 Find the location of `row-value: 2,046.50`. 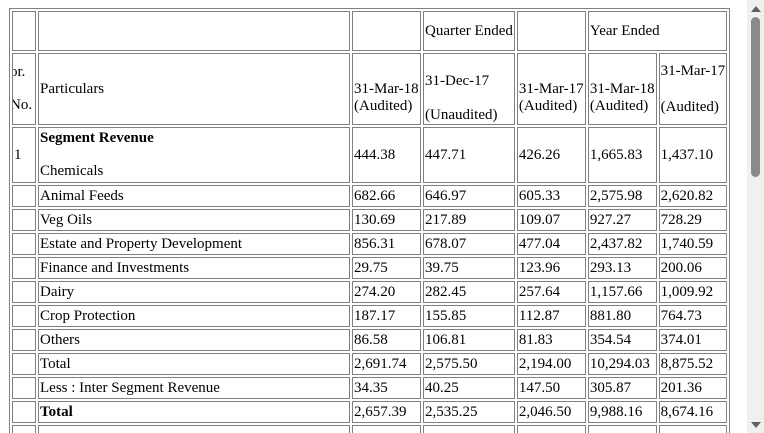

row-value: 2,046.50 is located at coordinates (551, 412).